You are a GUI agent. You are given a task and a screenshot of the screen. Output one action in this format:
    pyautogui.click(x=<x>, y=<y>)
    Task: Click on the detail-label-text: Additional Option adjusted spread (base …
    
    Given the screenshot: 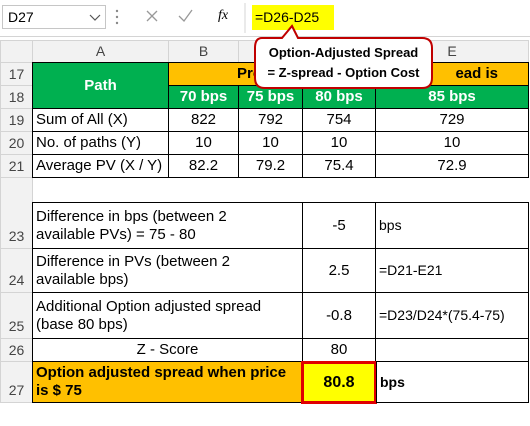 What is the action you would take?
    pyautogui.click(x=149, y=315)
    